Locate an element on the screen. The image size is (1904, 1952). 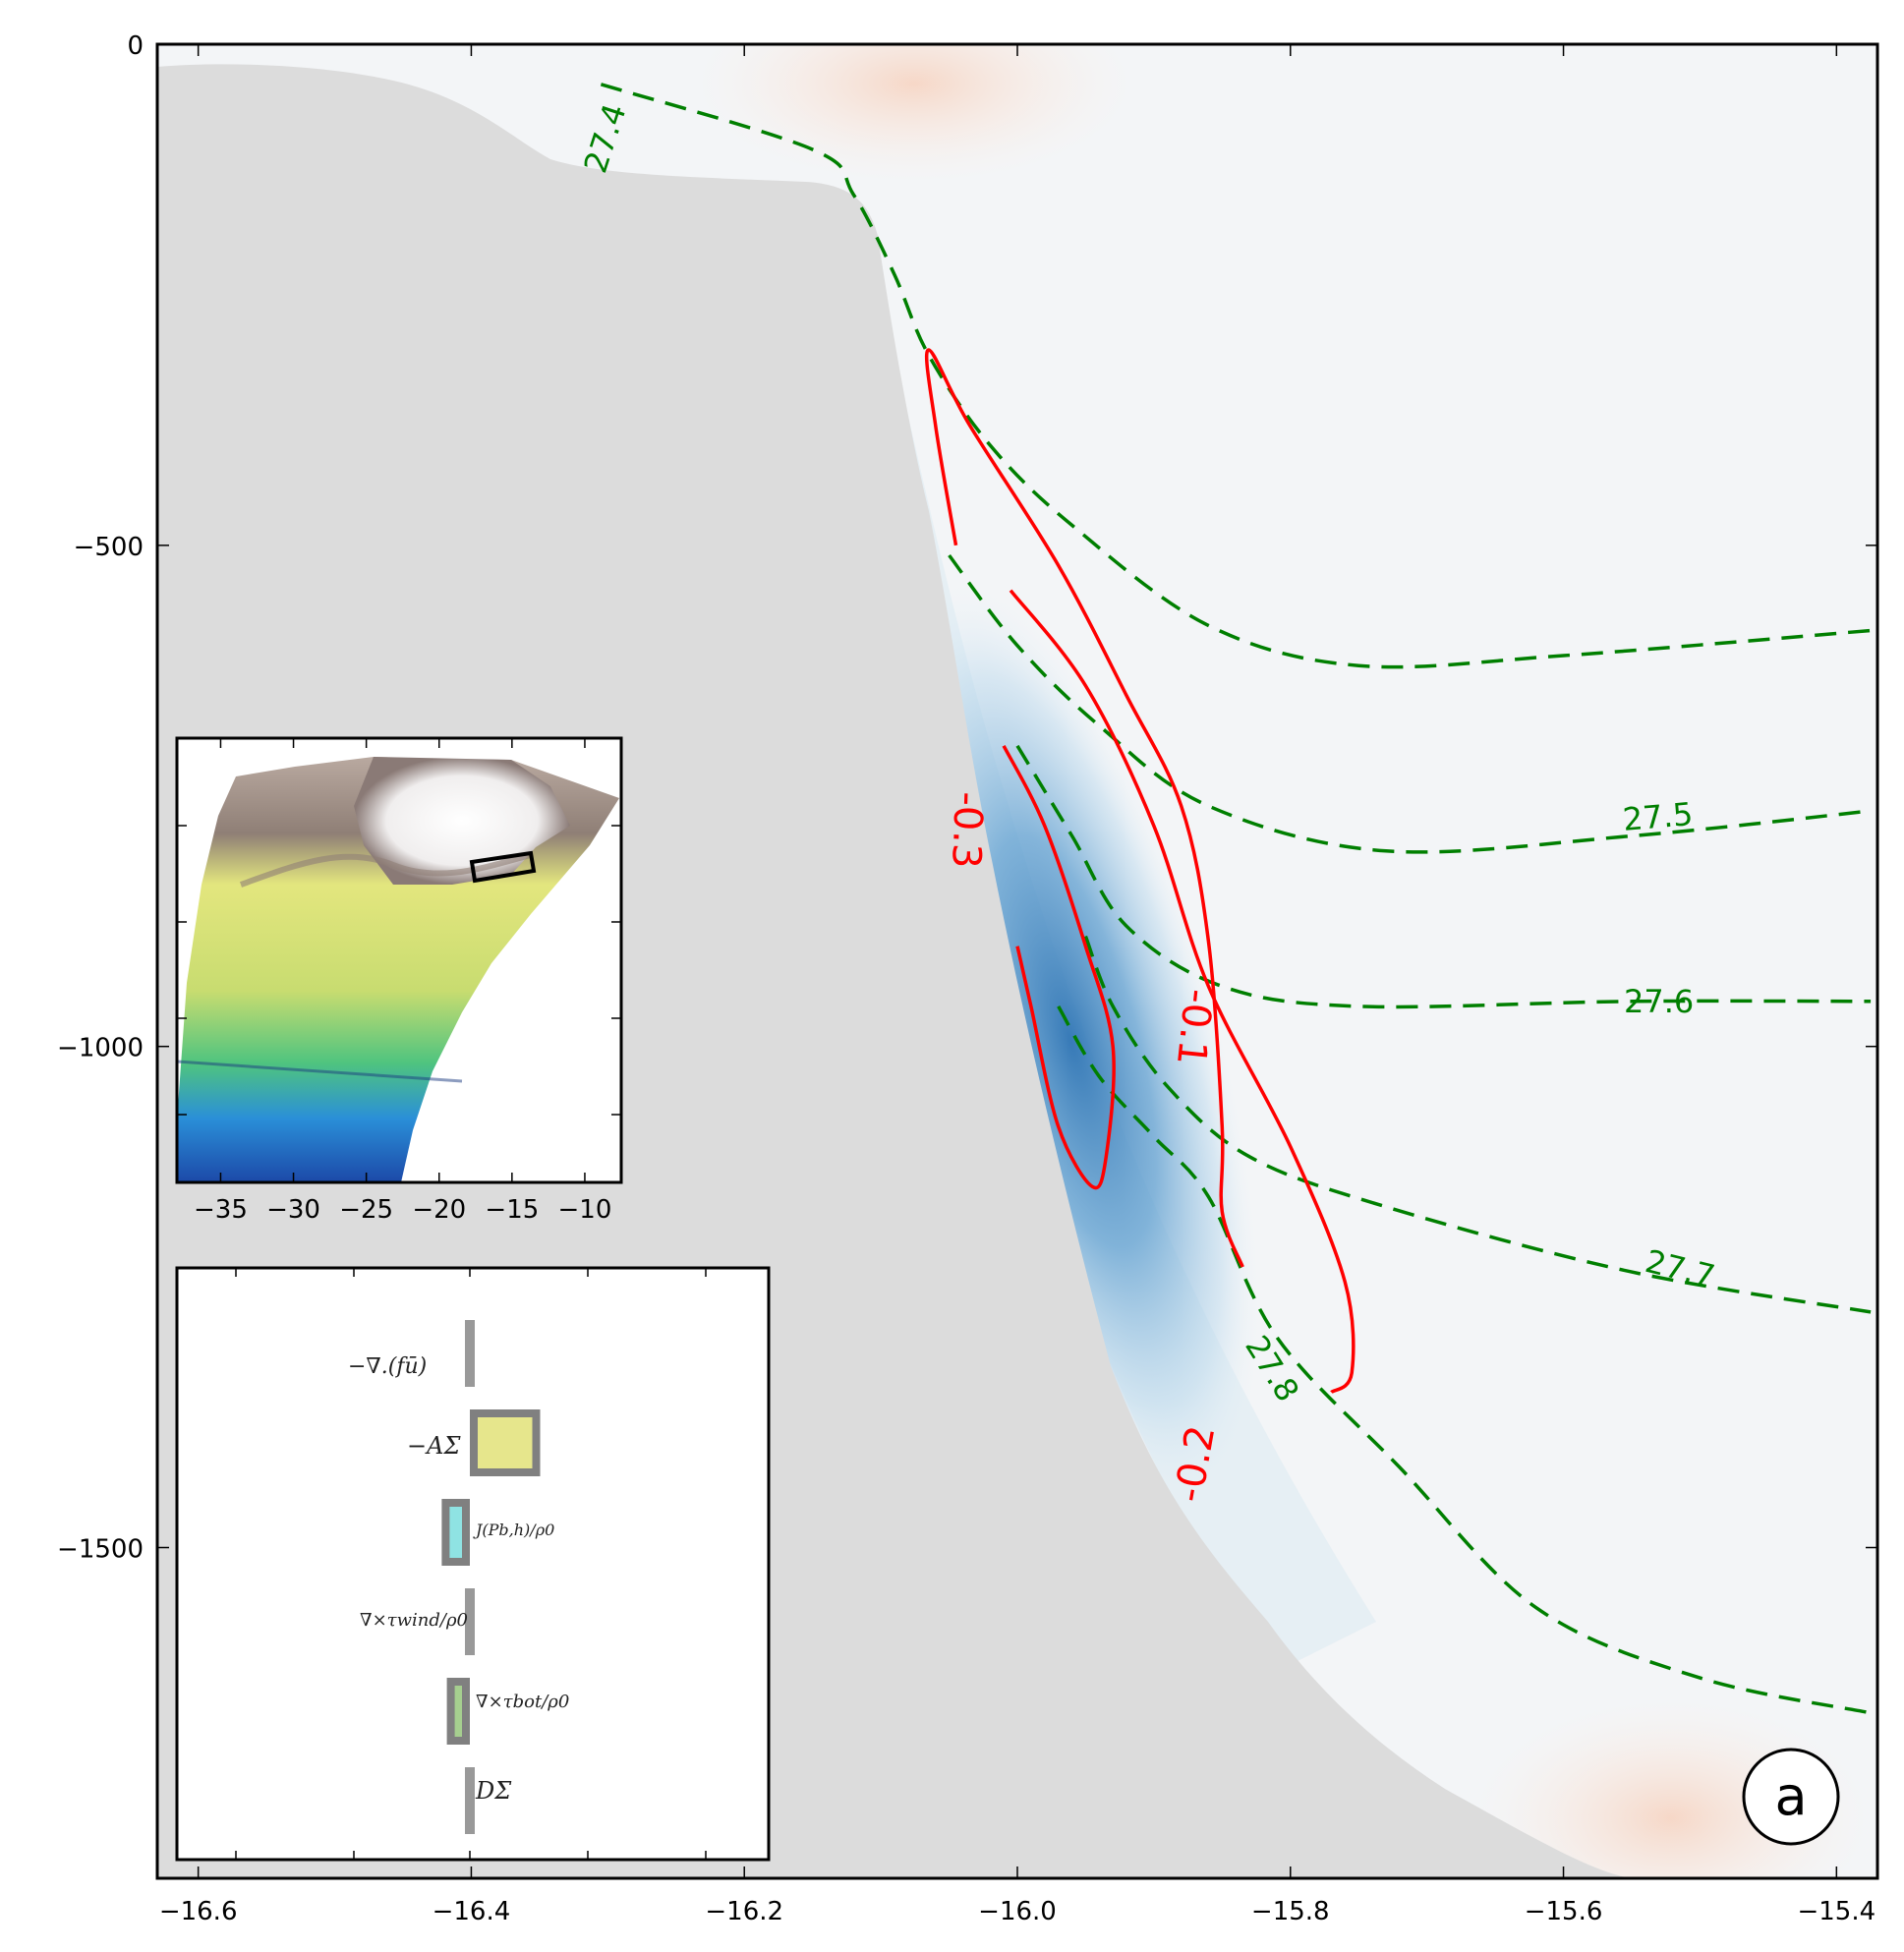
inset-map-y-ticks is located at coordinates (399, 970).